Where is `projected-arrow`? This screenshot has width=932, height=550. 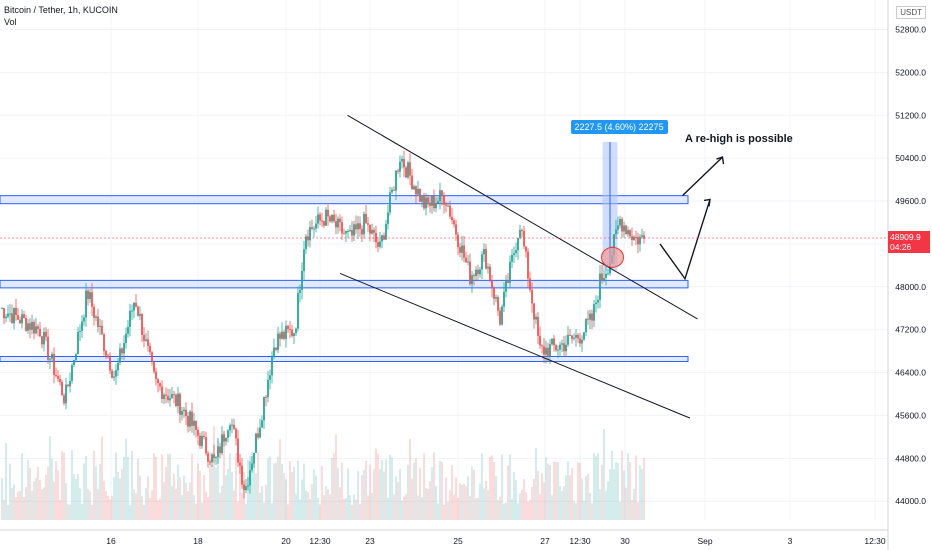
projected-arrow is located at coordinates (702, 176).